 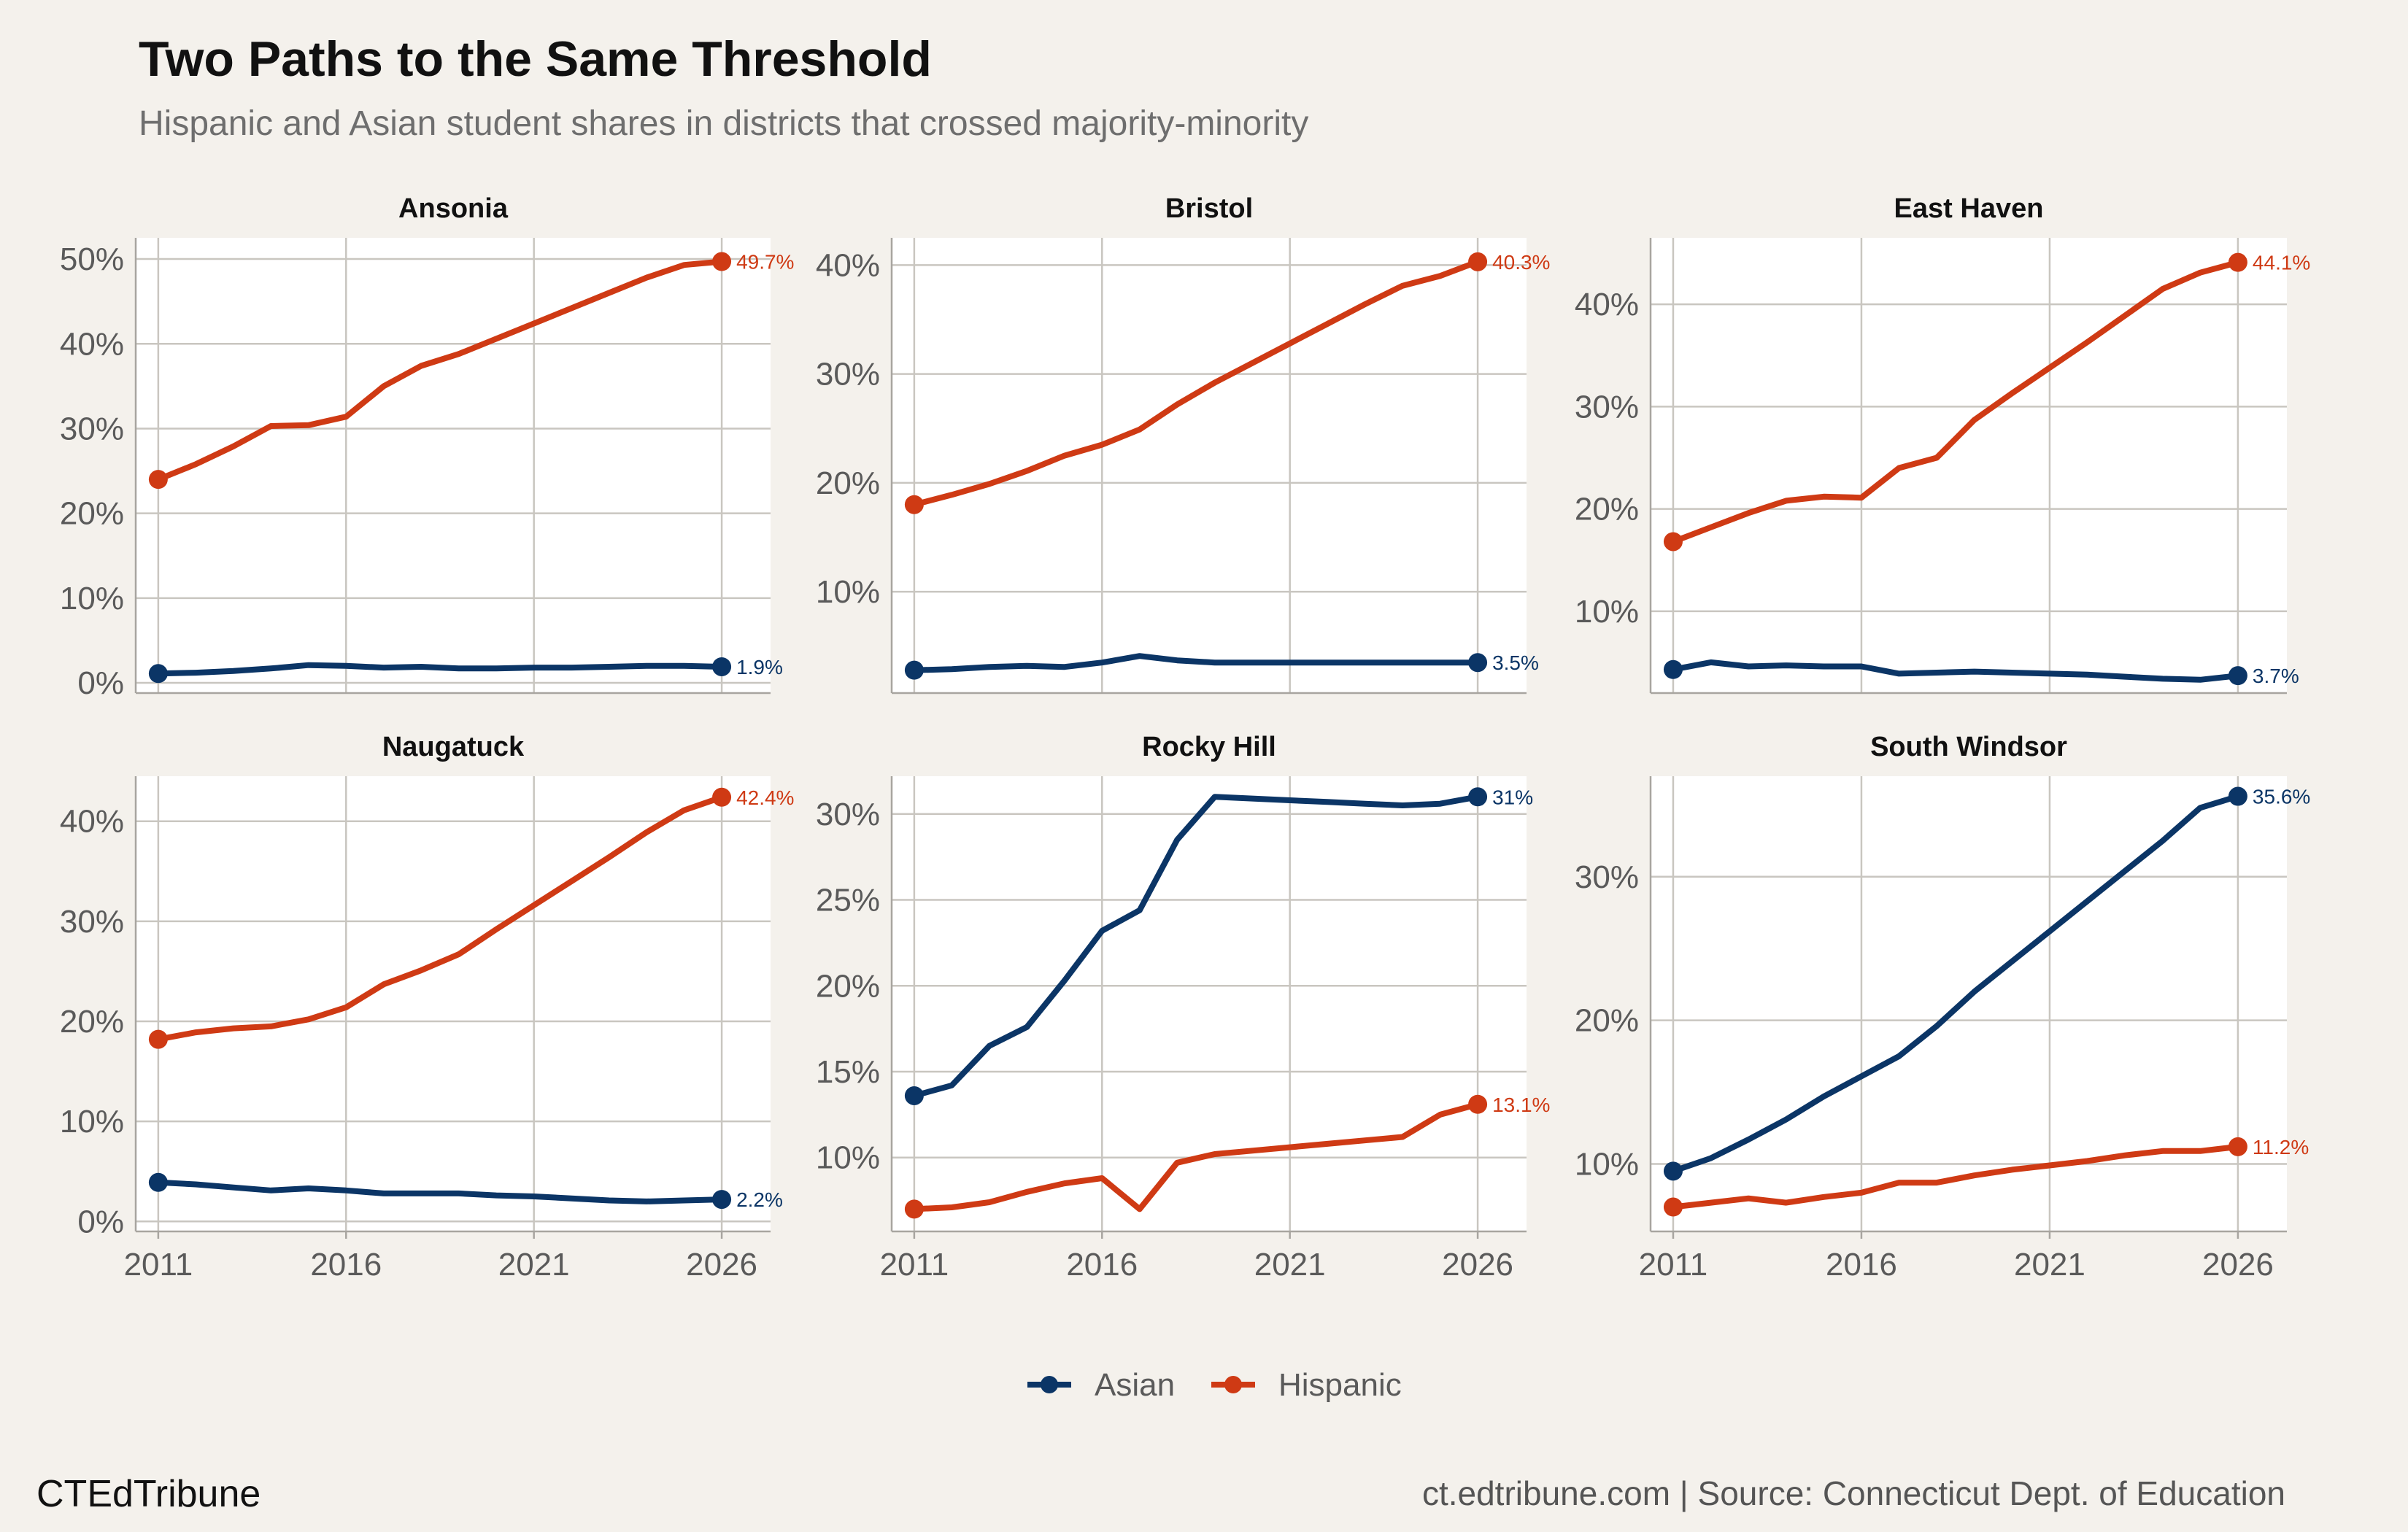 I want to click on end-value-label: 11.2%, so click(x=2281, y=1147).